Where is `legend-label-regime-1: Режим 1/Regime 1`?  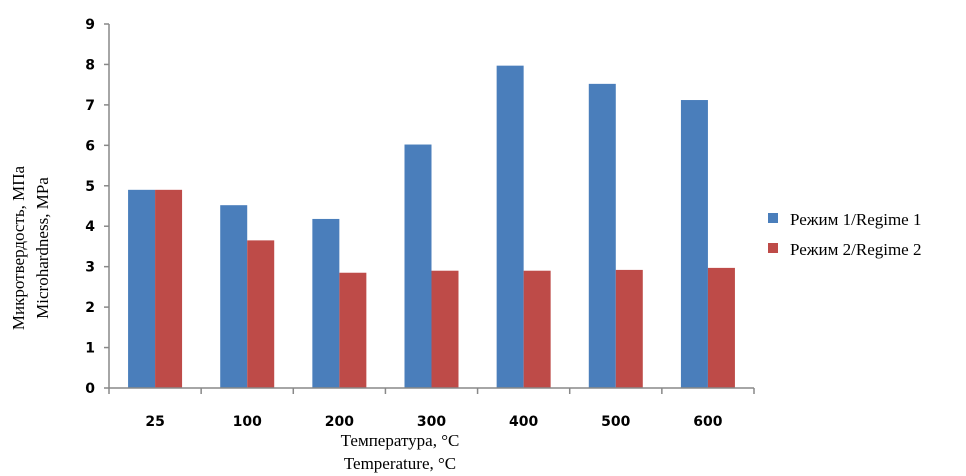
legend-label-regime-1: Режим 1/Regime 1 is located at coordinates (855, 219).